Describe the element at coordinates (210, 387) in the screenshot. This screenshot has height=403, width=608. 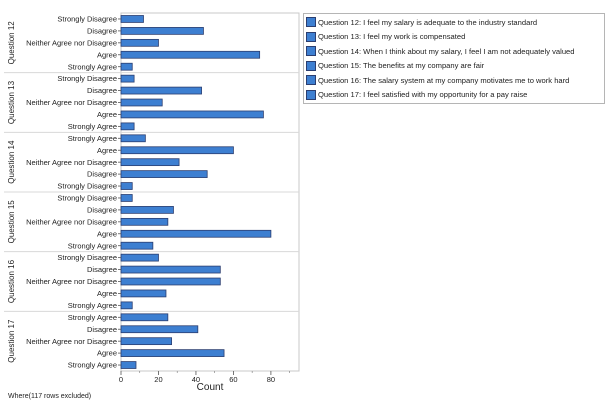
I see `x-axis-title: Count` at that location.